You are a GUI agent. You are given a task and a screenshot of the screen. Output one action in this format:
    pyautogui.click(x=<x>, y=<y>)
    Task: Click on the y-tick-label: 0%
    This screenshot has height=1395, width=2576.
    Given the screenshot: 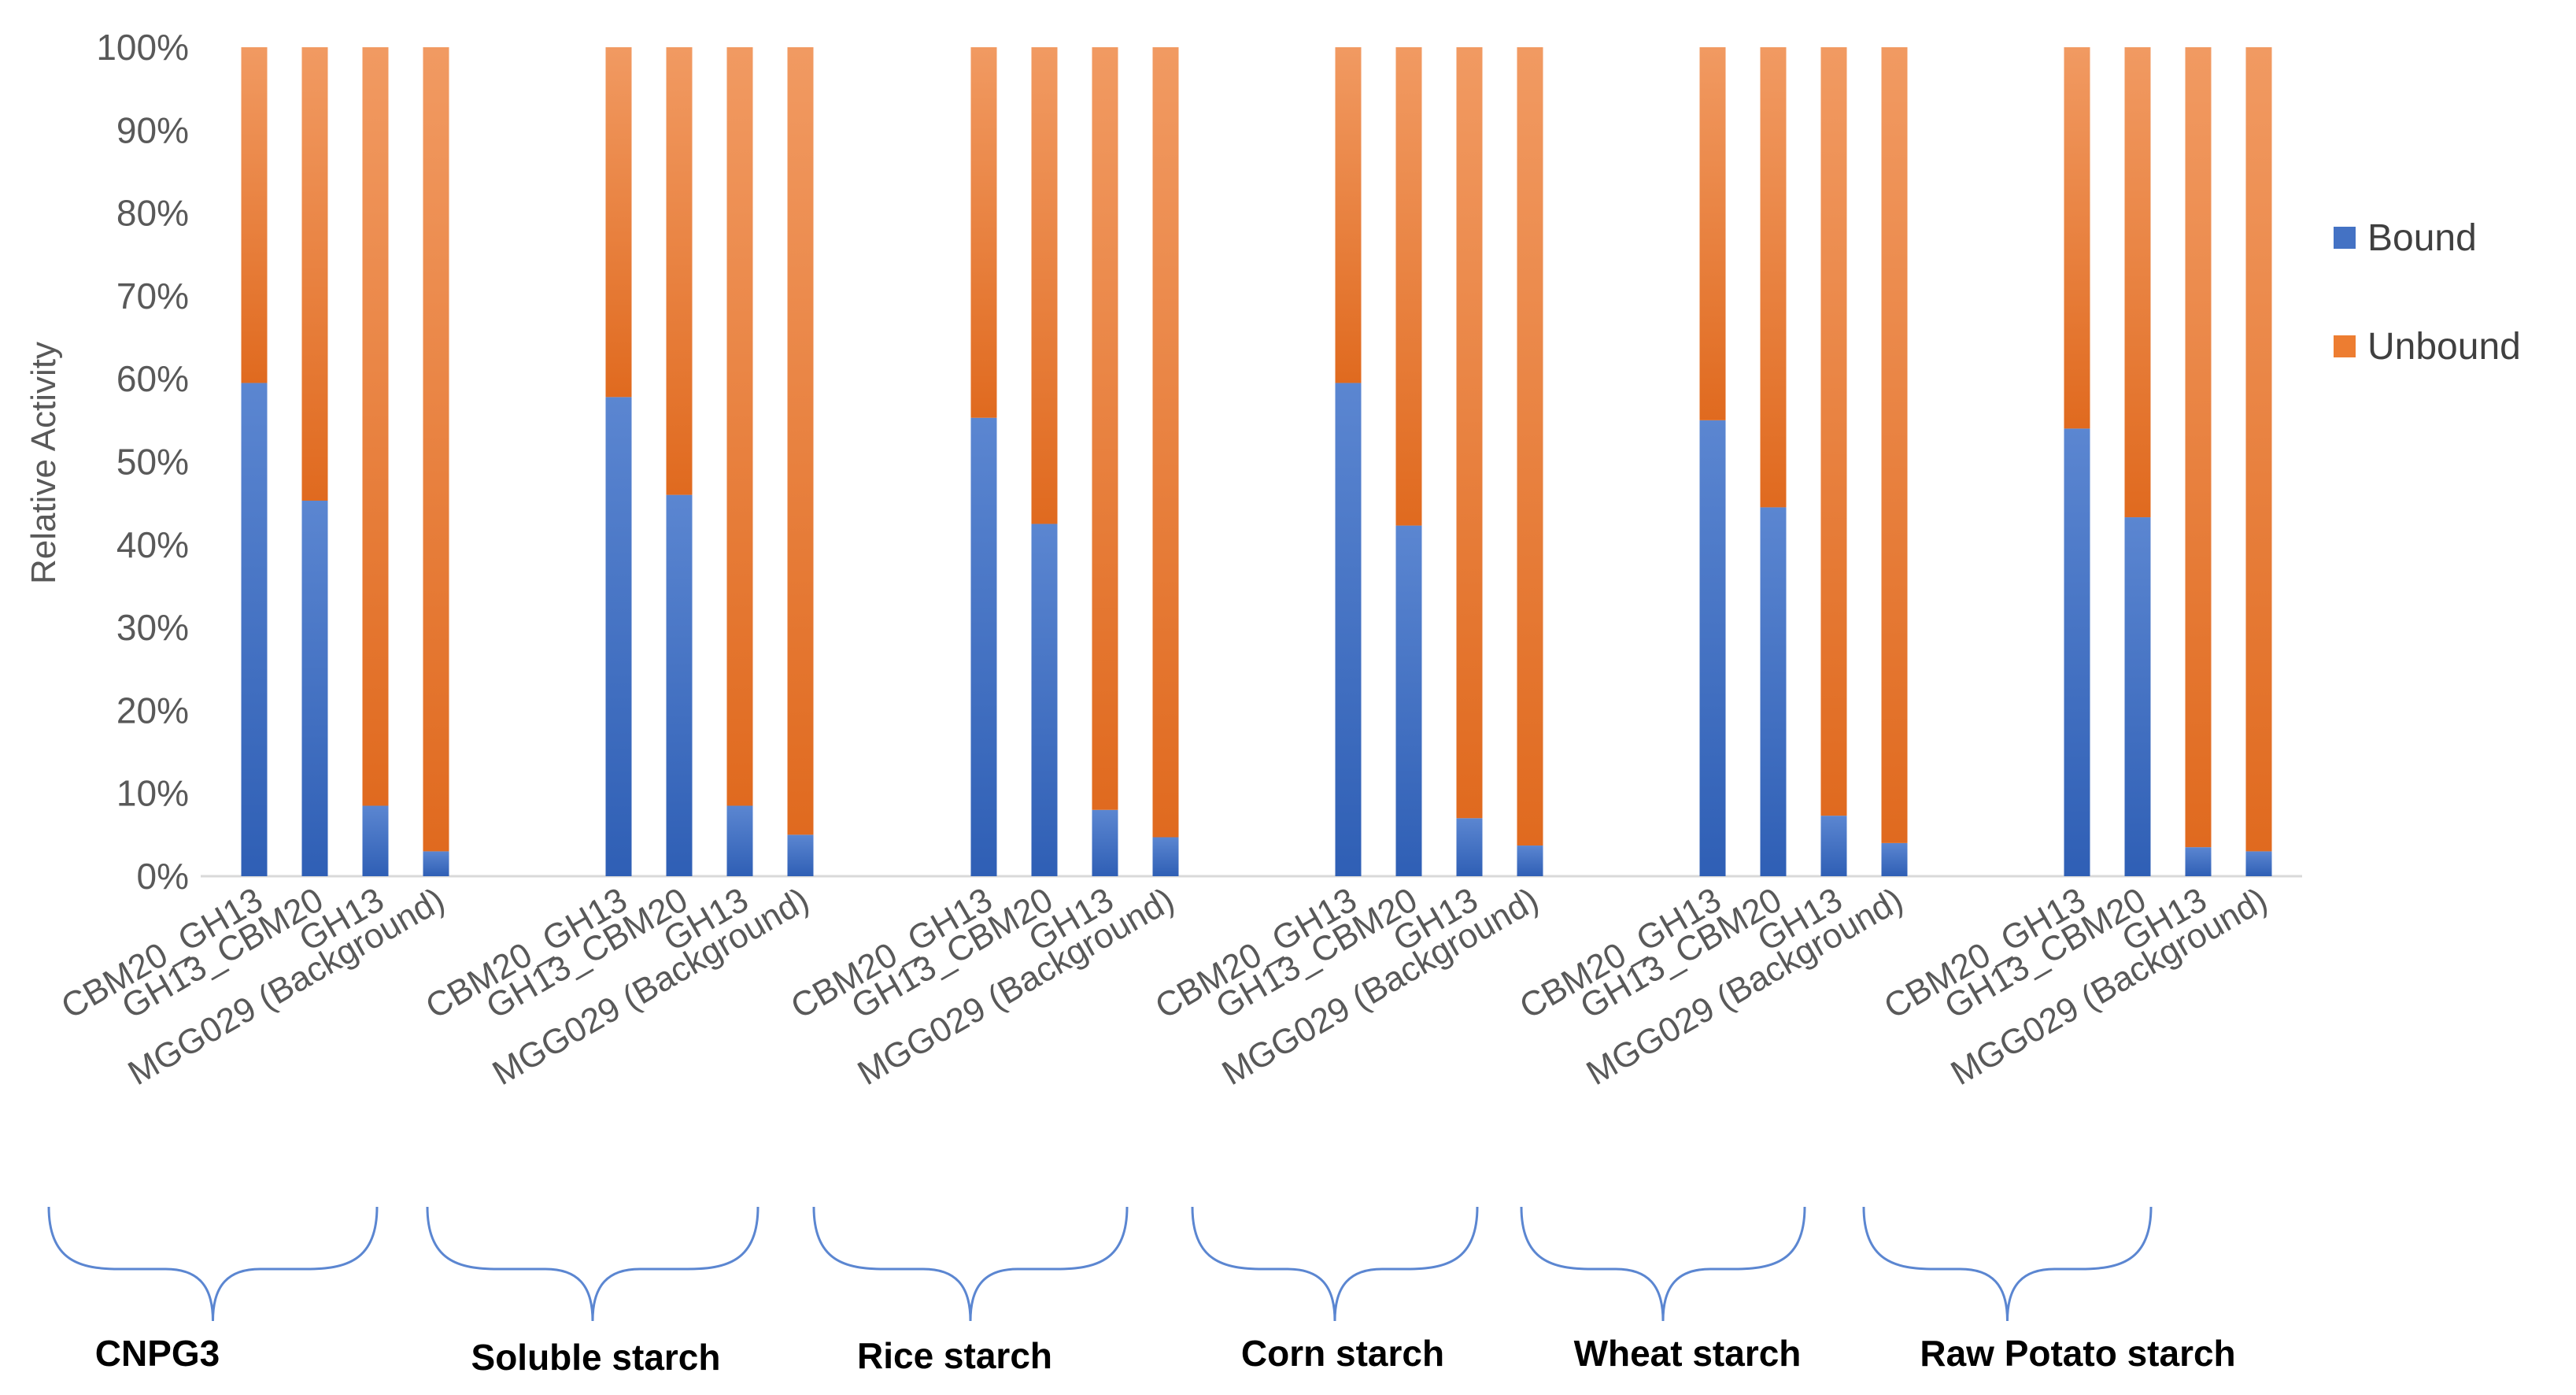 What is the action you would take?
    pyautogui.click(x=163, y=876)
    